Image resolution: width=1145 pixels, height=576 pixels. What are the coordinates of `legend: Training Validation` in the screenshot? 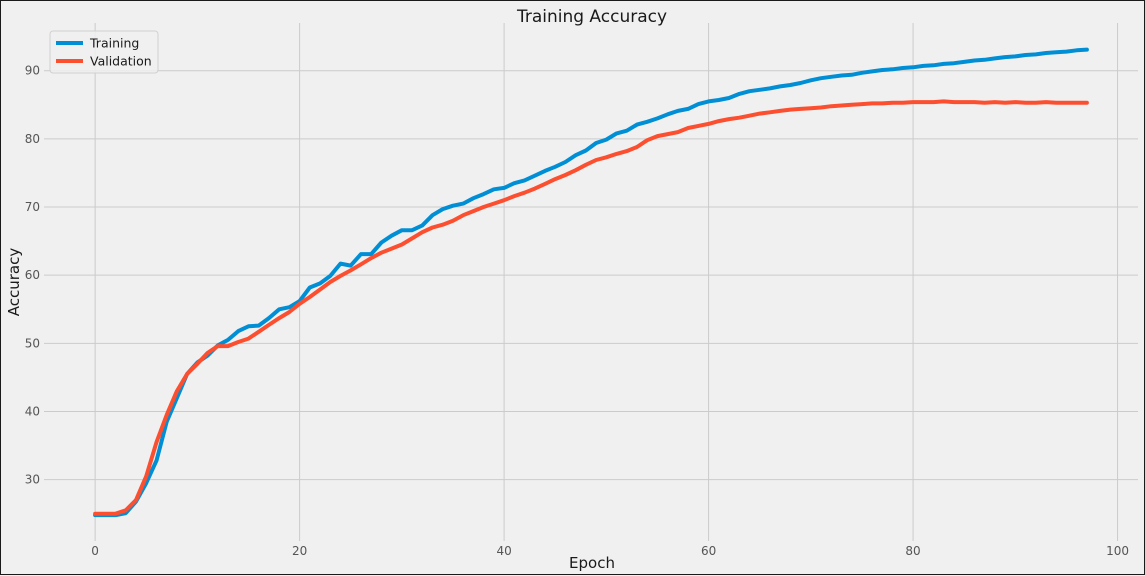 It's located at (104, 52).